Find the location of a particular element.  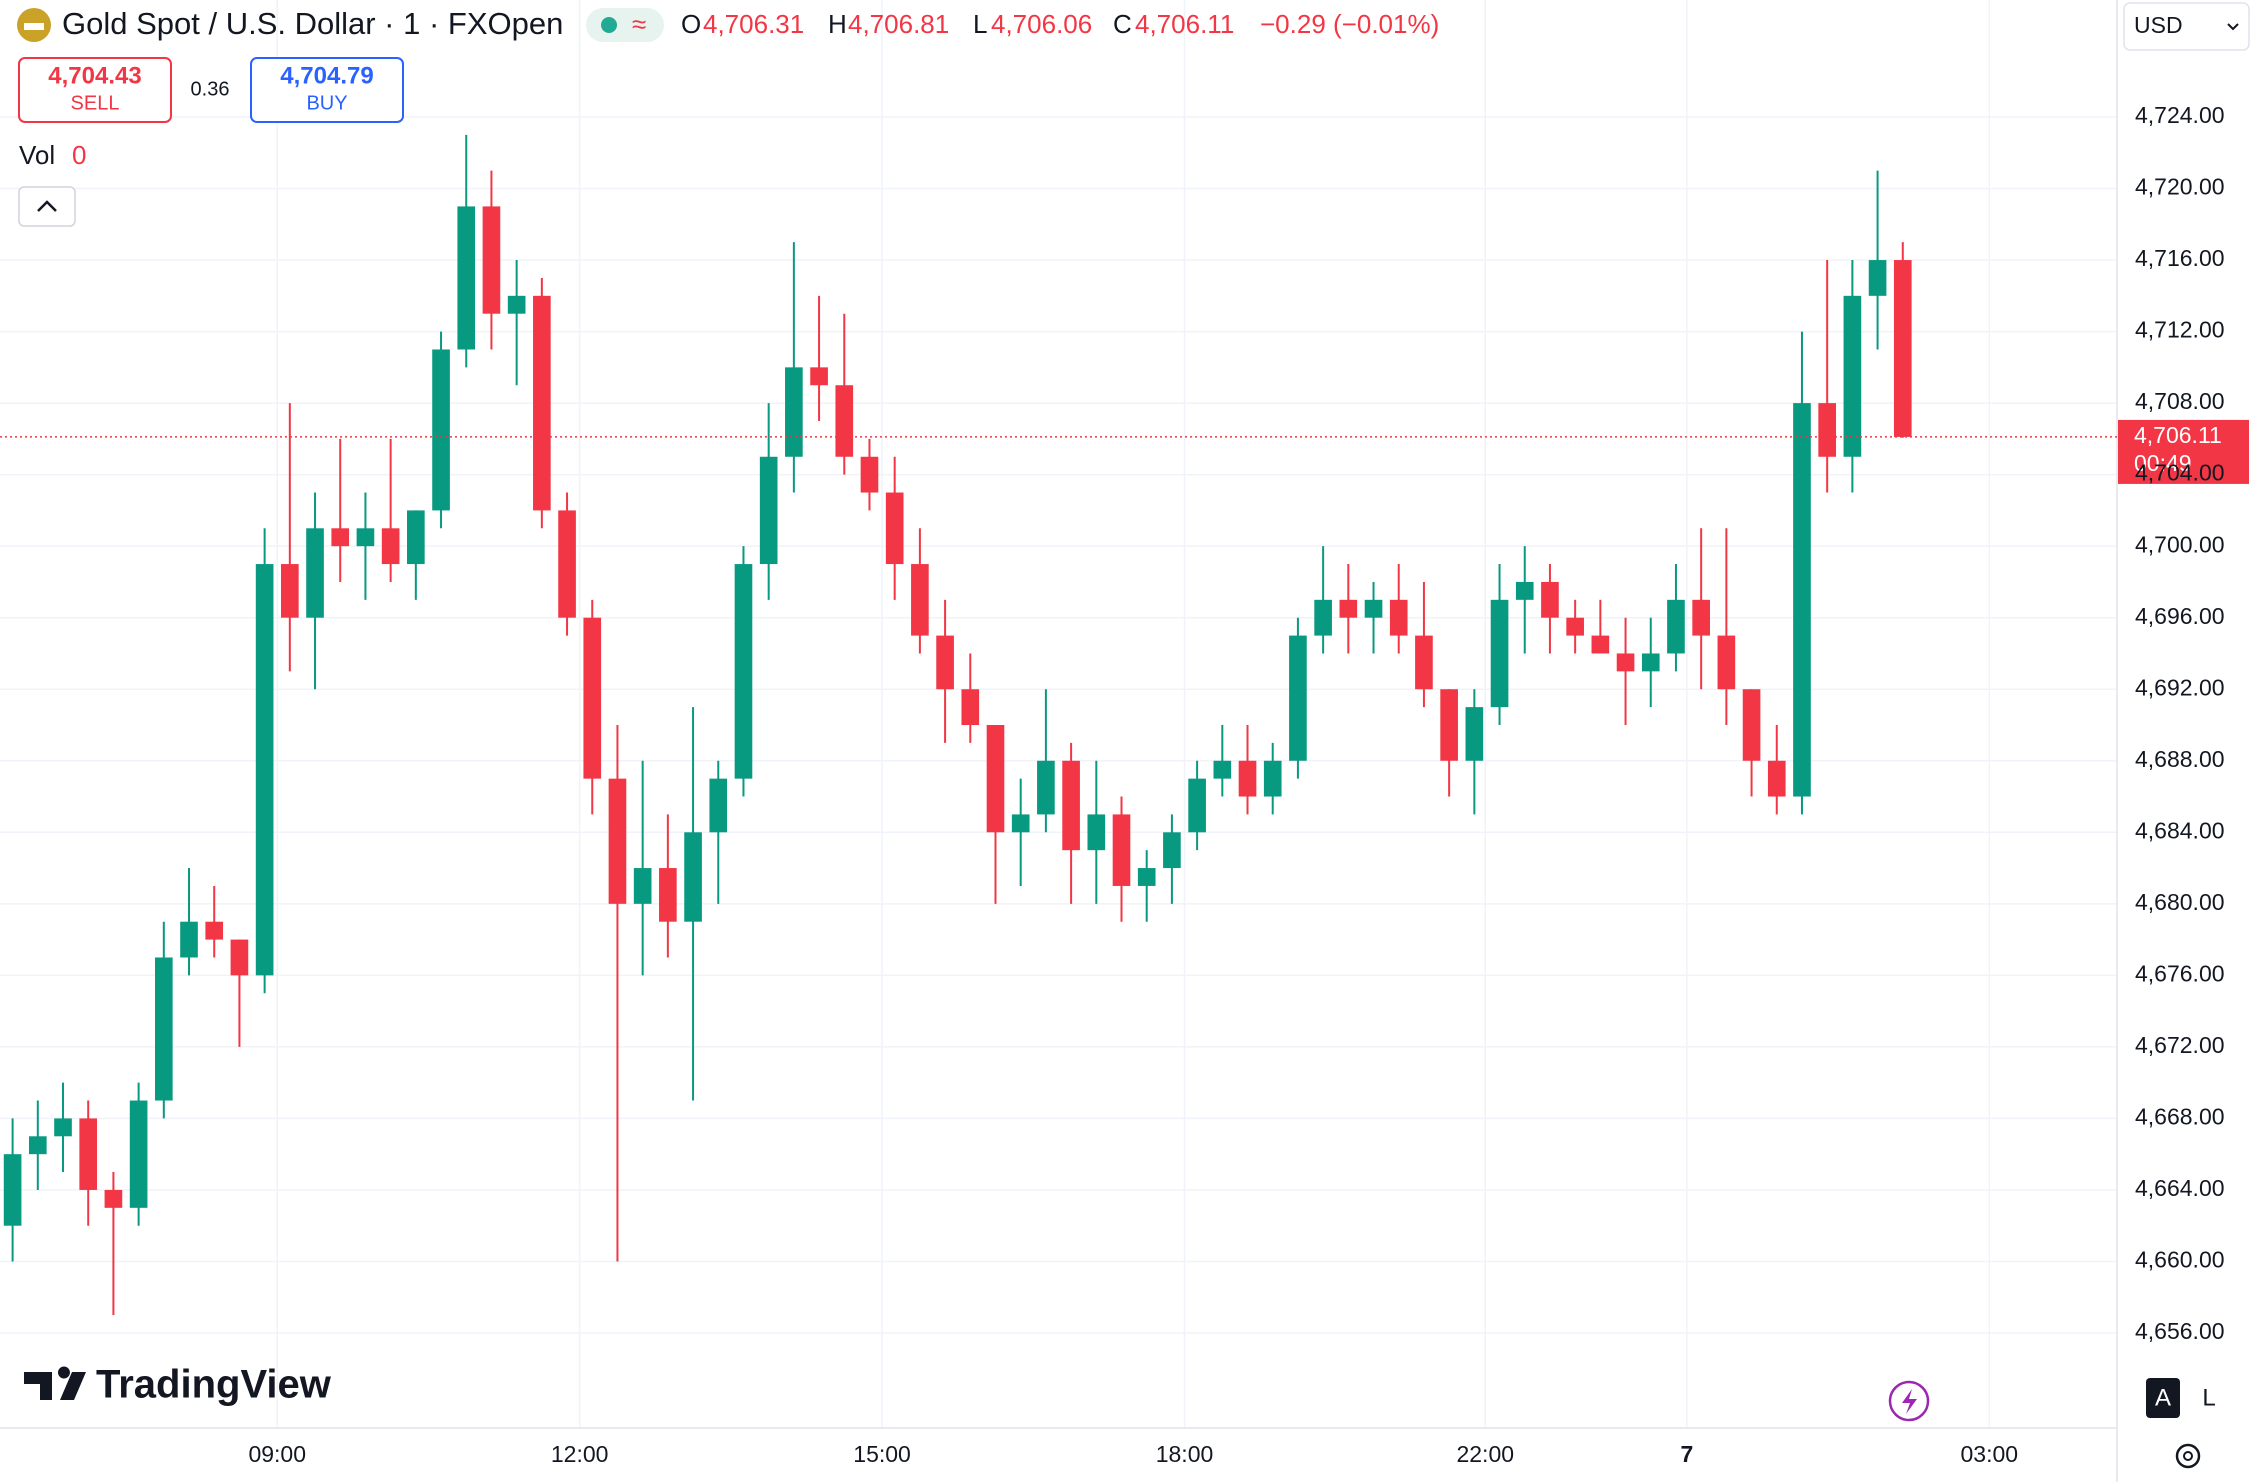

y-tick-label: 4,684.00 is located at coordinates (2180, 830).